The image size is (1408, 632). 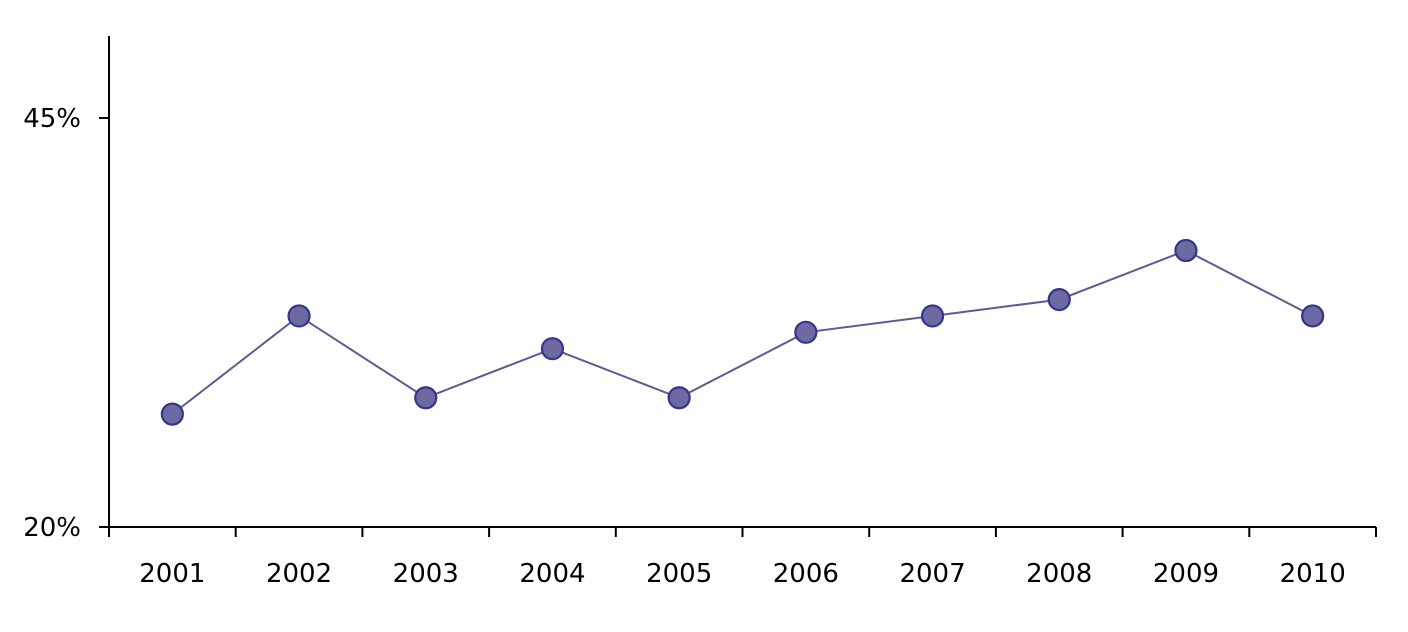 I want to click on data-point-2002, so click(x=299, y=316).